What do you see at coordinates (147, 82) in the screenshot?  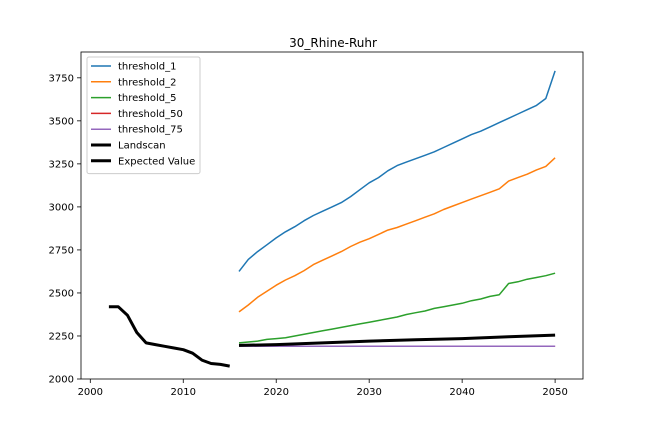 I see `legend-label-threshold-2: threshold_2` at bounding box center [147, 82].